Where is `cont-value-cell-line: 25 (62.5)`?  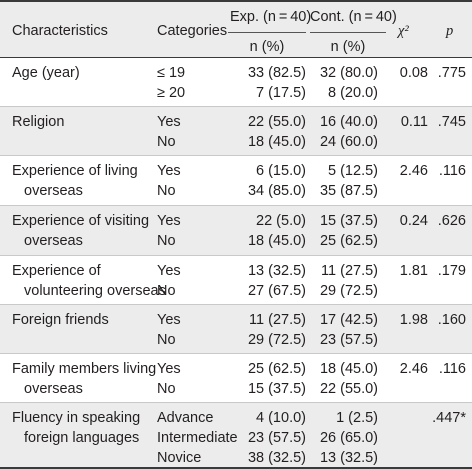
cont-value-cell-line: 25 (62.5) is located at coordinates (348, 241).